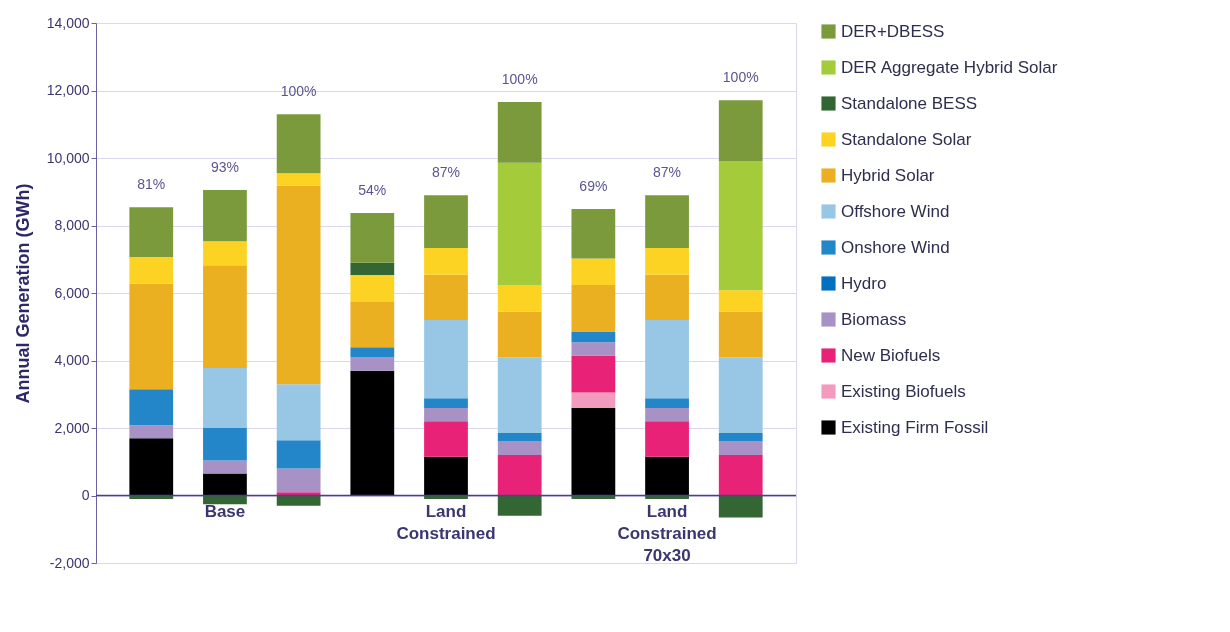 The height and width of the screenshot is (632, 1230). I want to click on legend-label: Existing Biofuels, so click(903, 391).